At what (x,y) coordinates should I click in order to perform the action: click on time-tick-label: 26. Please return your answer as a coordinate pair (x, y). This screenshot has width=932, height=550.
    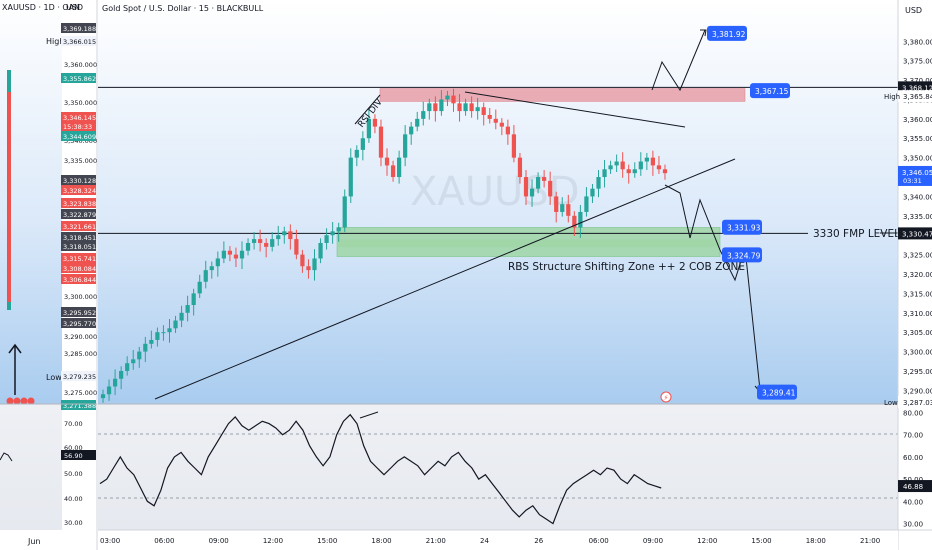
    Looking at the image, I should click on (538, 541).